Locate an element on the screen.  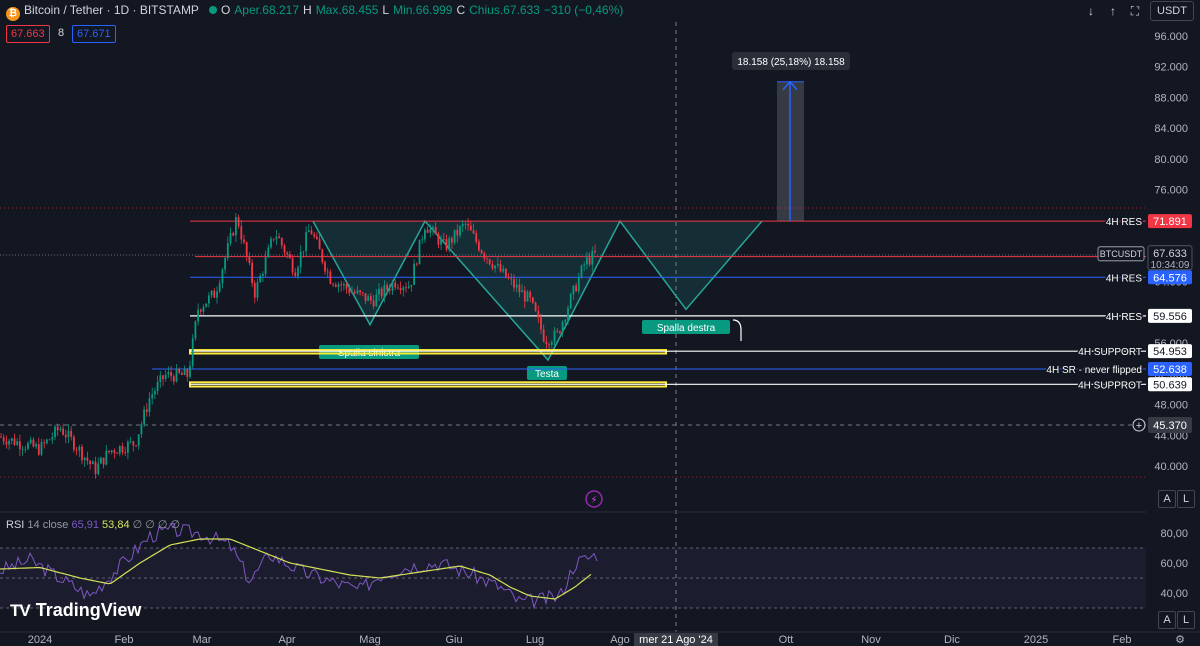
rsi-auto-scale-button: A is located at coordinates (1167, 620).